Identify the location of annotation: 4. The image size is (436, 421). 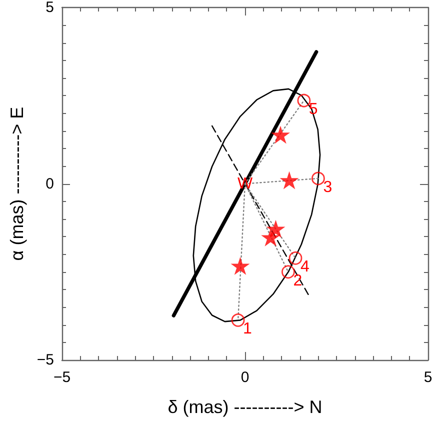
(305, 267).